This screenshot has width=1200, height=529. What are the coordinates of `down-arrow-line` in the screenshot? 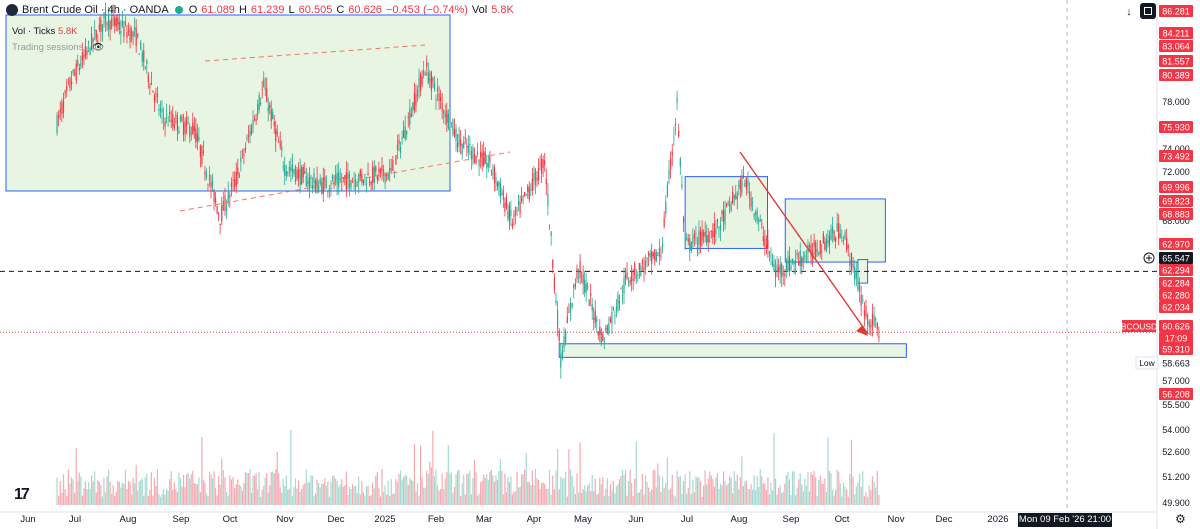 It's located at (804, 243).